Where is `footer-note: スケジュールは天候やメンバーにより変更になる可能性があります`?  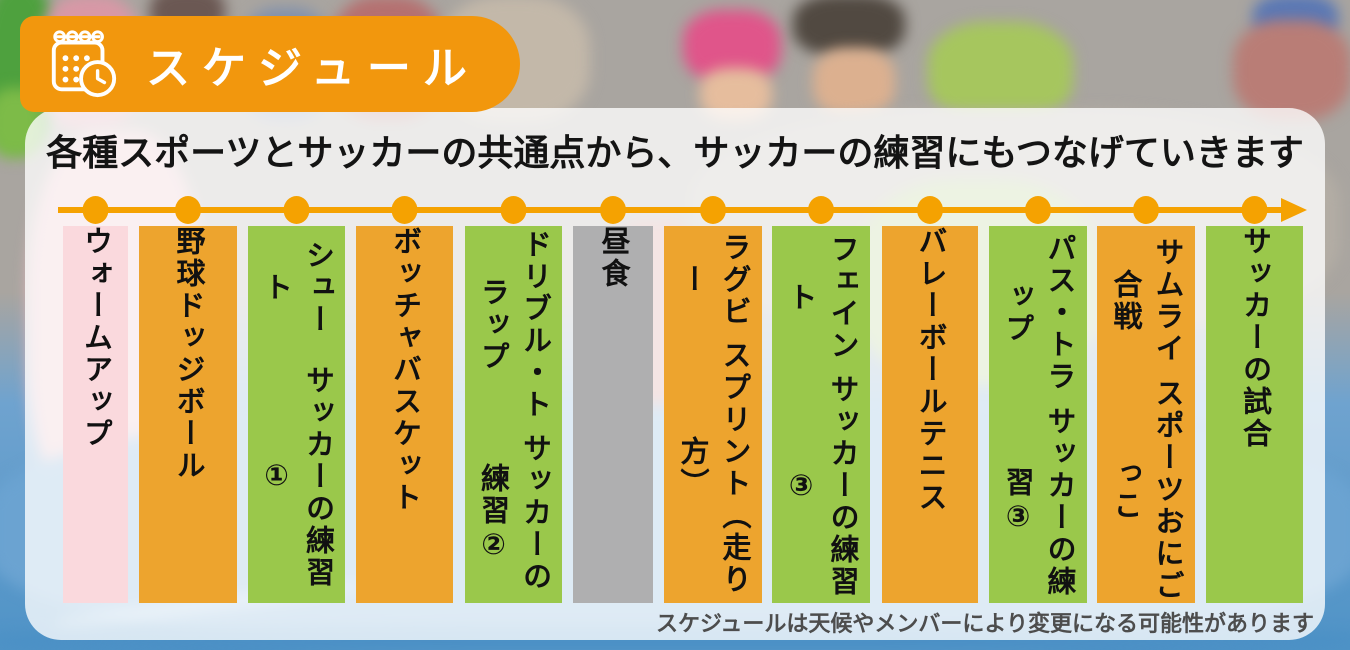
footer-note: スケジュールは天候やメンバーにより変更になる可能性があります is located at coordinates (984, 623).